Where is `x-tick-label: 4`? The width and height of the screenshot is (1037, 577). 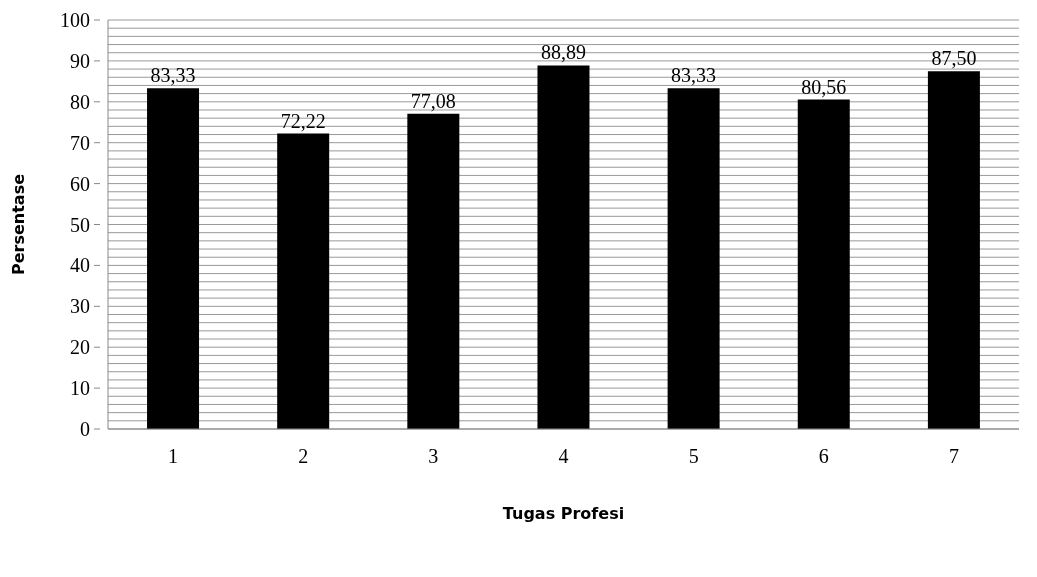
x-tick-label: 4 is located at coordinates (563, 456).